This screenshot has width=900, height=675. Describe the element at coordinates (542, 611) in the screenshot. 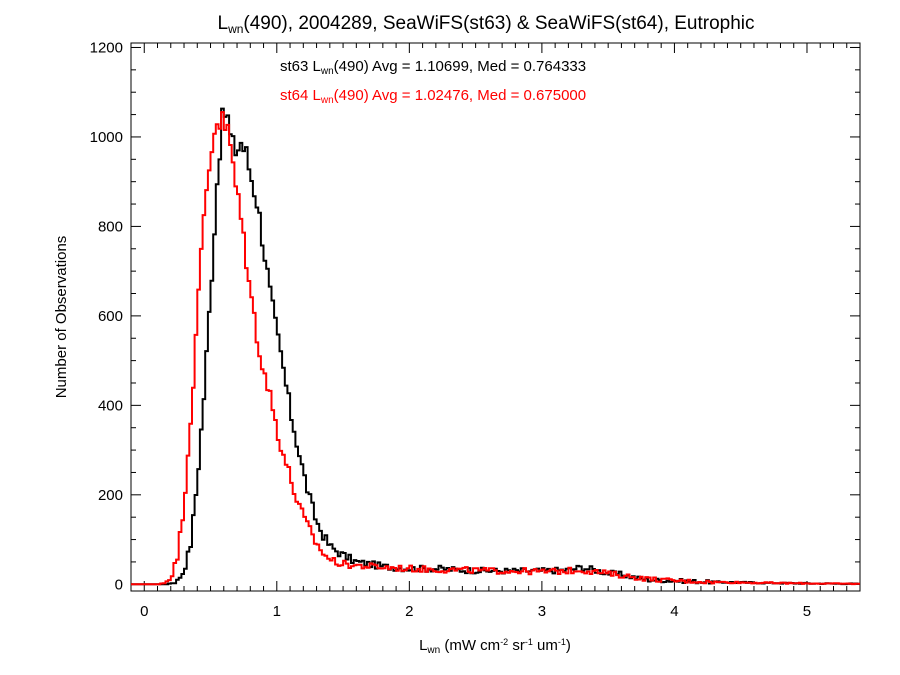

I see `x-tick-label: 3` at that location.